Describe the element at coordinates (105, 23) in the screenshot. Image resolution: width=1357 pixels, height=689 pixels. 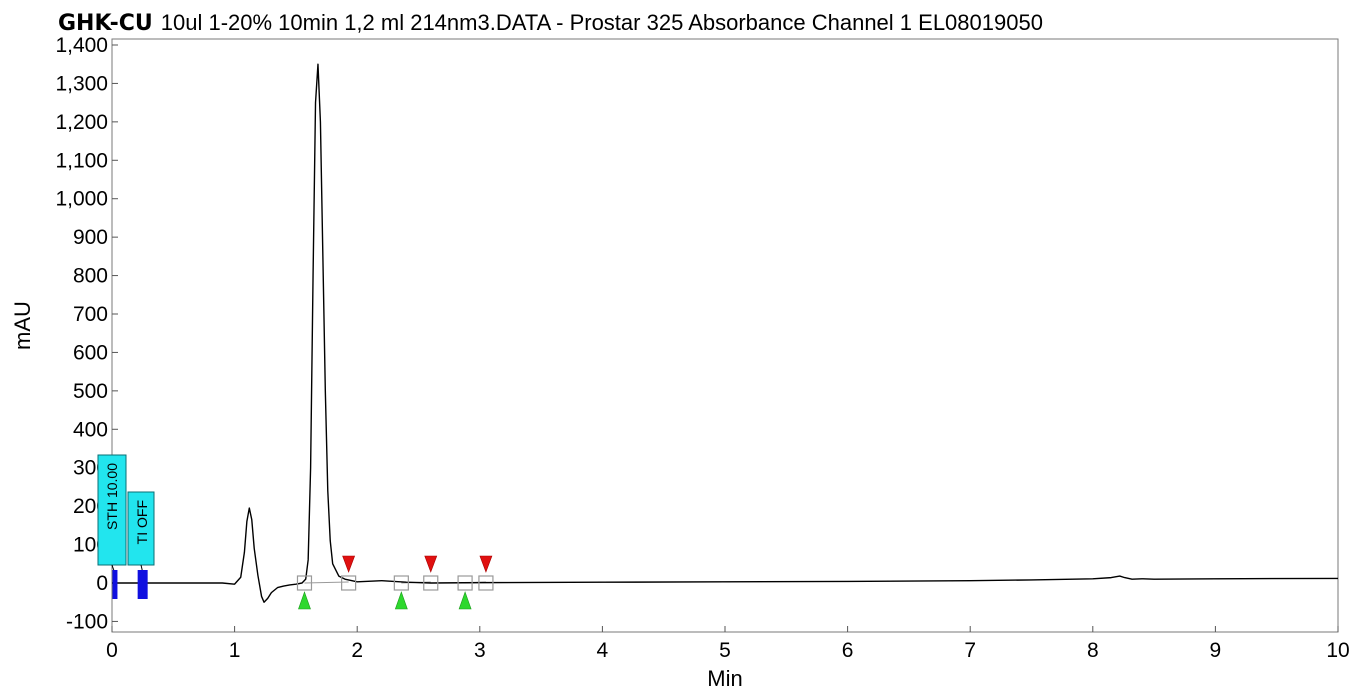
I see `sample-name: GHK-CU` at that location.